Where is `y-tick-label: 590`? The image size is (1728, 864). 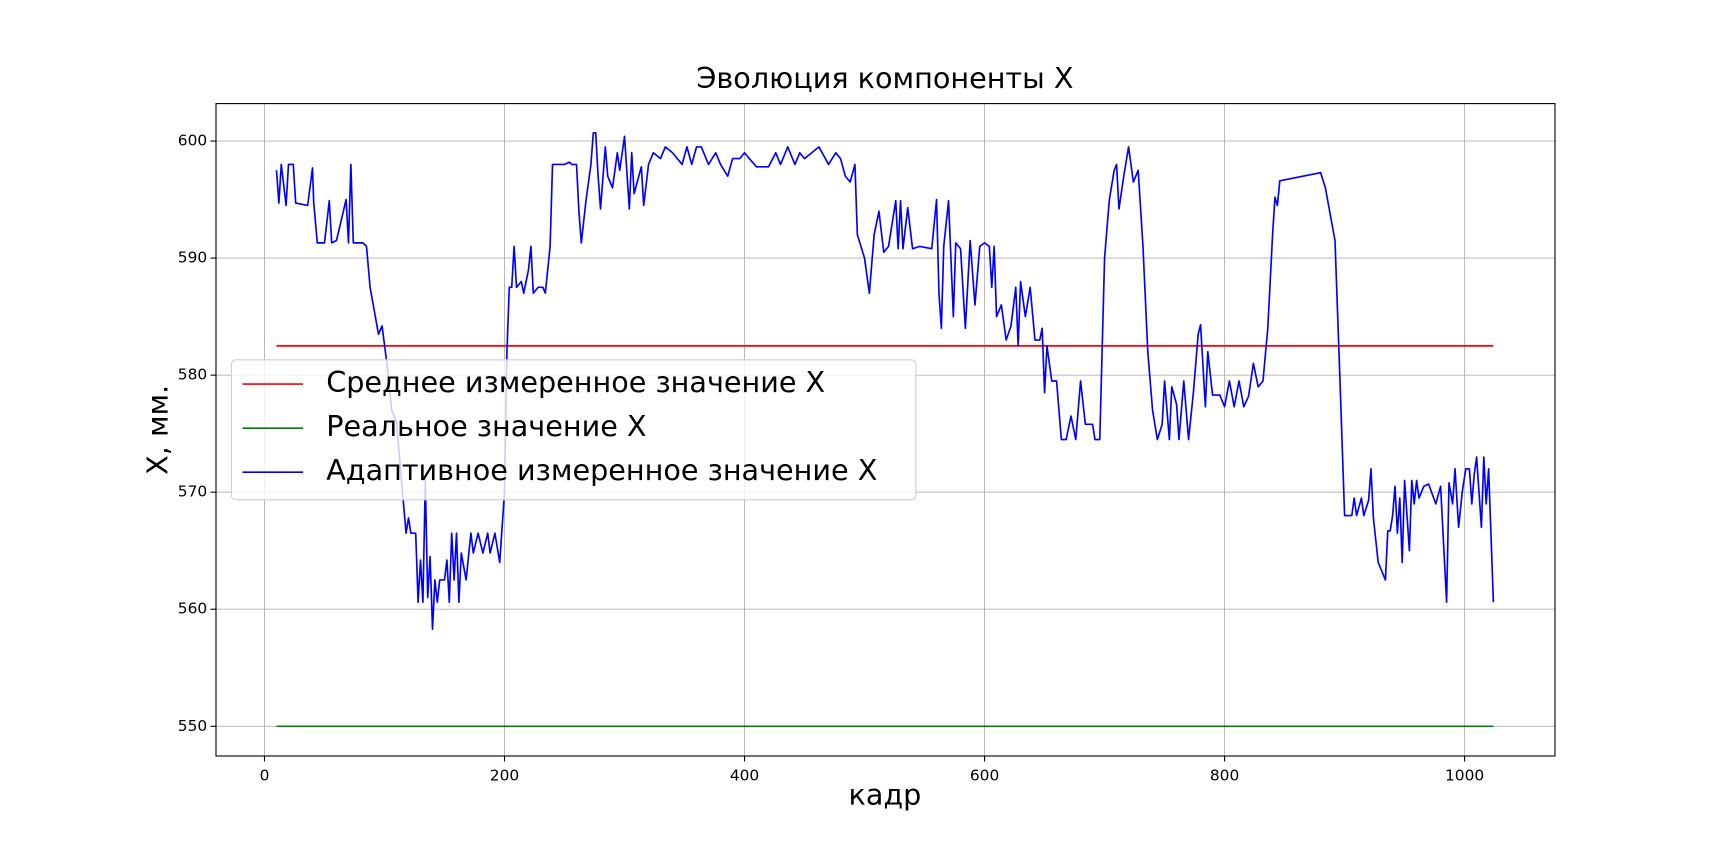
y-tick-label: 590 is located at coordinates (192, 258).